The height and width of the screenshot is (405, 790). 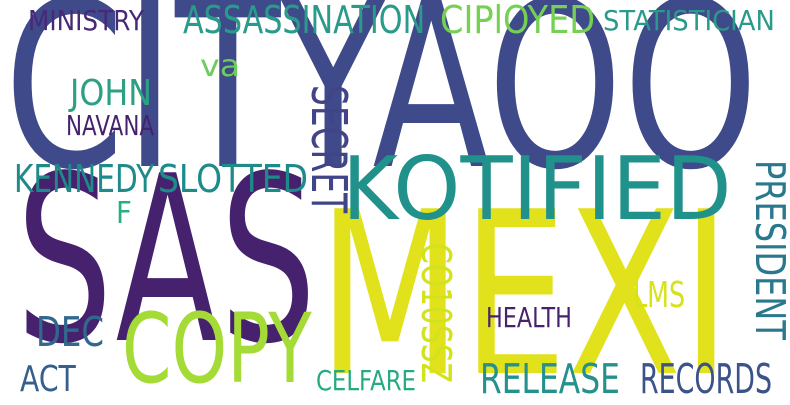 I want to click on word-navana: NAVANA, so click(x=110, y=126).